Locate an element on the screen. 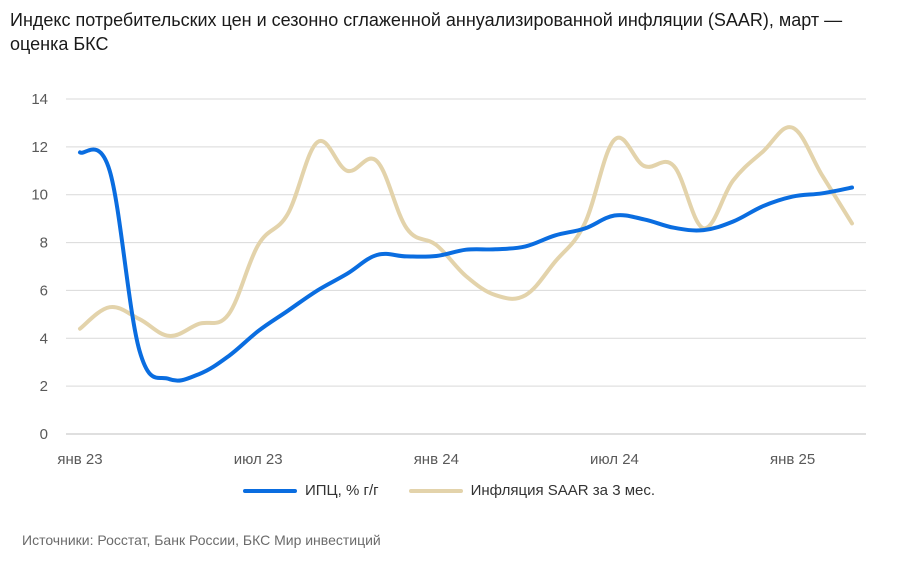  x-axis: янв 23 июл 23 янв 24 июл 24 янв 25 is located at coordinates (436, 459).